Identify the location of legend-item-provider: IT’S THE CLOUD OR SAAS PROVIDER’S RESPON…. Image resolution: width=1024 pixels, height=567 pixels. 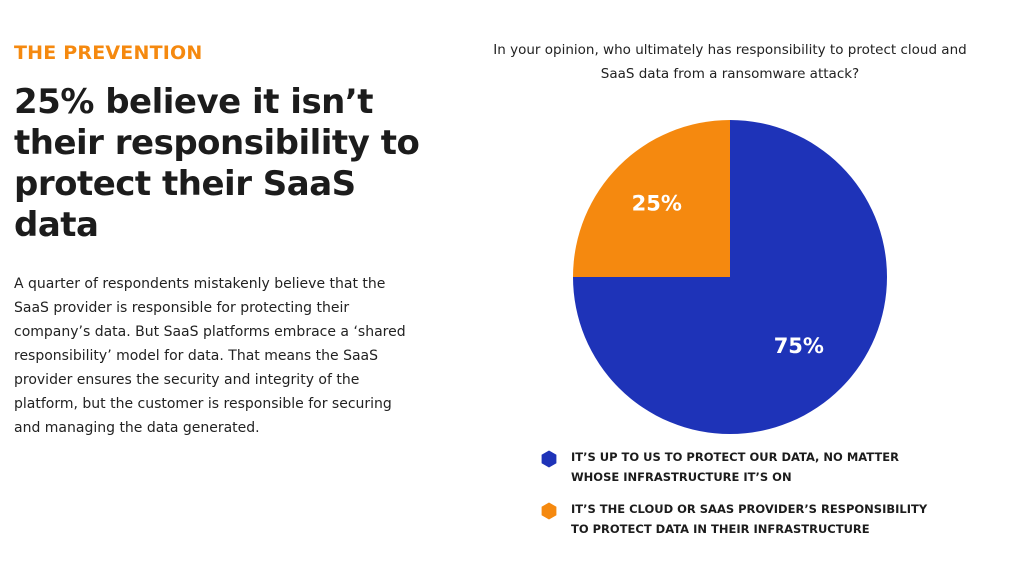
(750, 519).